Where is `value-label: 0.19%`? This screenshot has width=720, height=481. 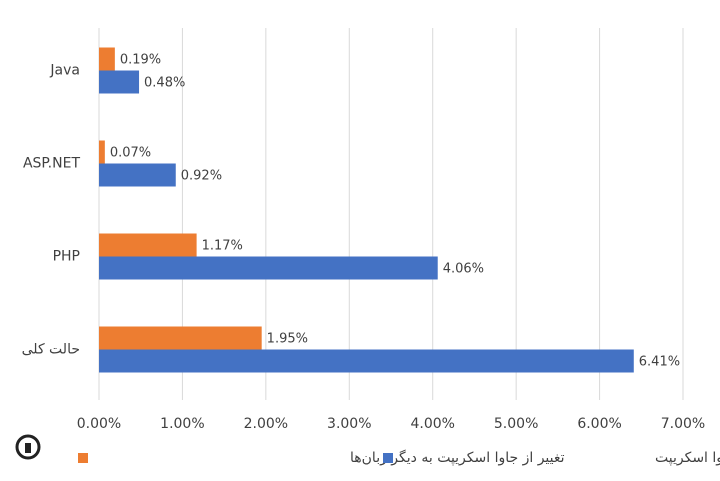
value-label: 0.19% is located at coordinates (140, 60).